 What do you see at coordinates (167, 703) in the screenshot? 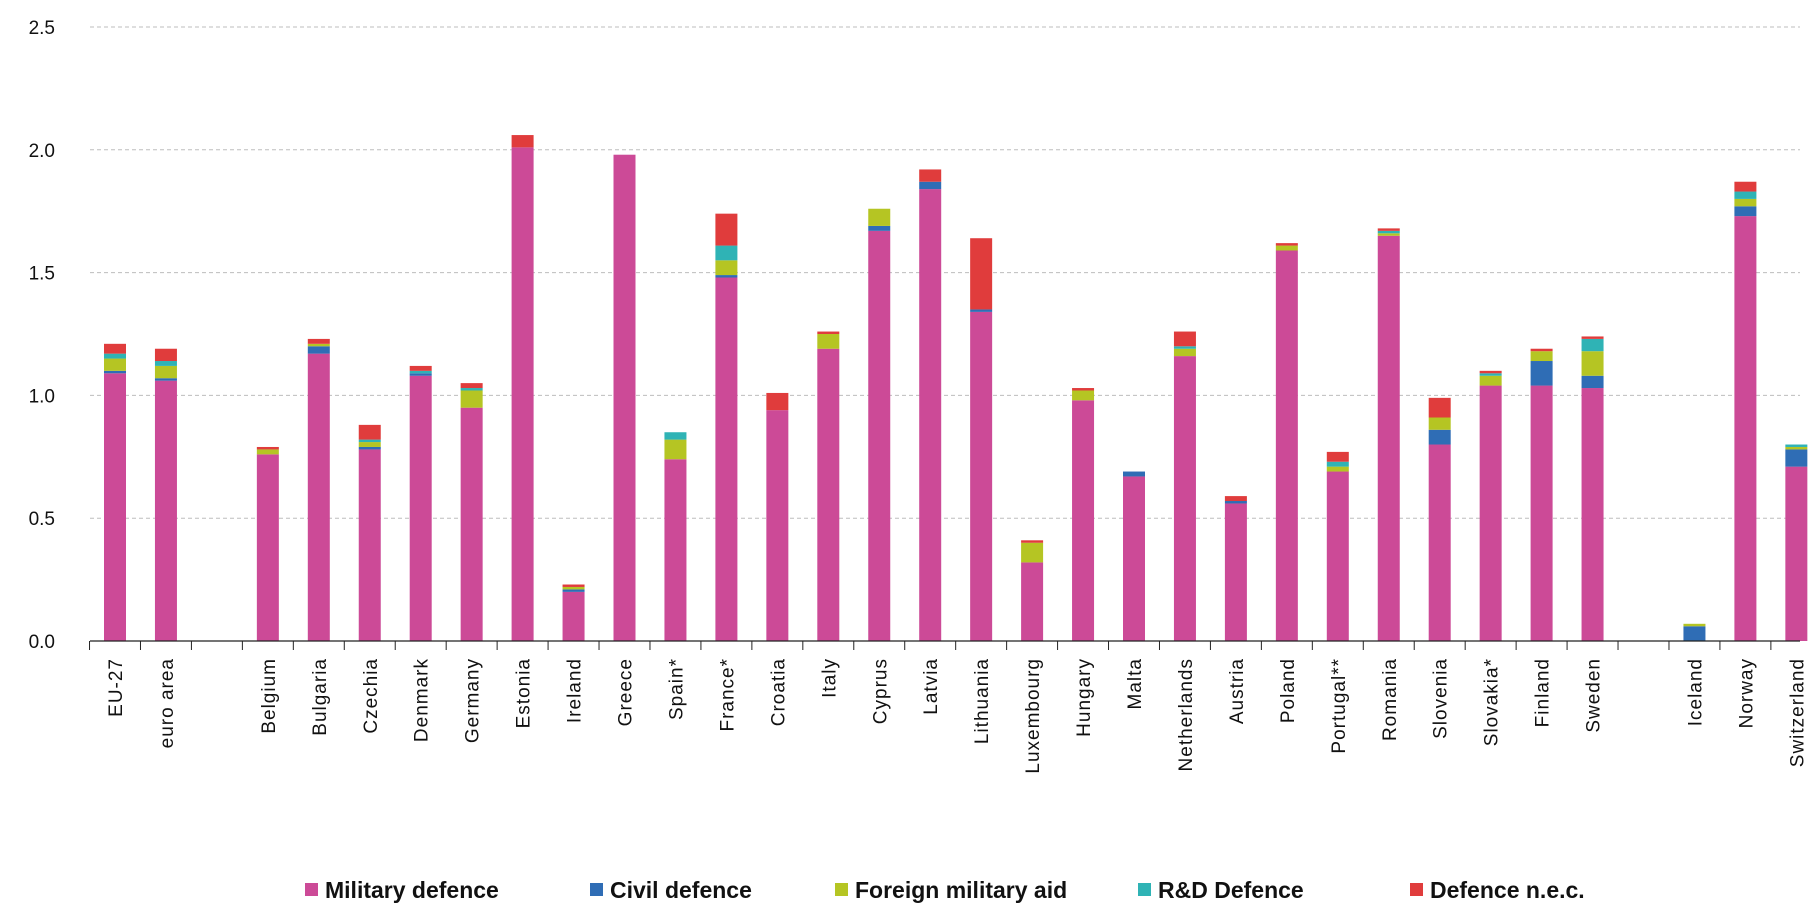
I see `category-label: euro area` at bounding box center [167, 703].